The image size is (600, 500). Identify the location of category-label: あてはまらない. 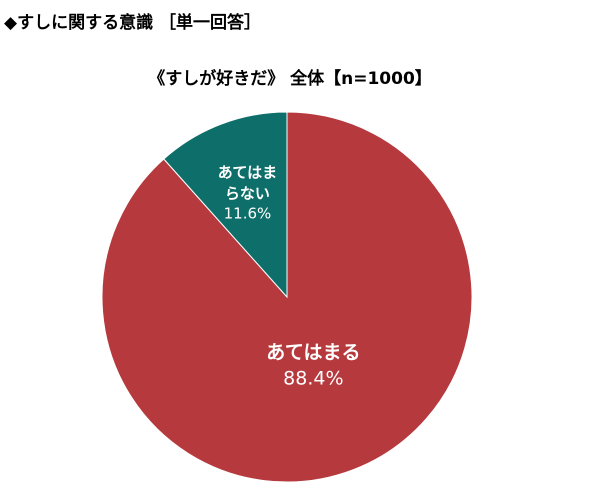
(247, 183).